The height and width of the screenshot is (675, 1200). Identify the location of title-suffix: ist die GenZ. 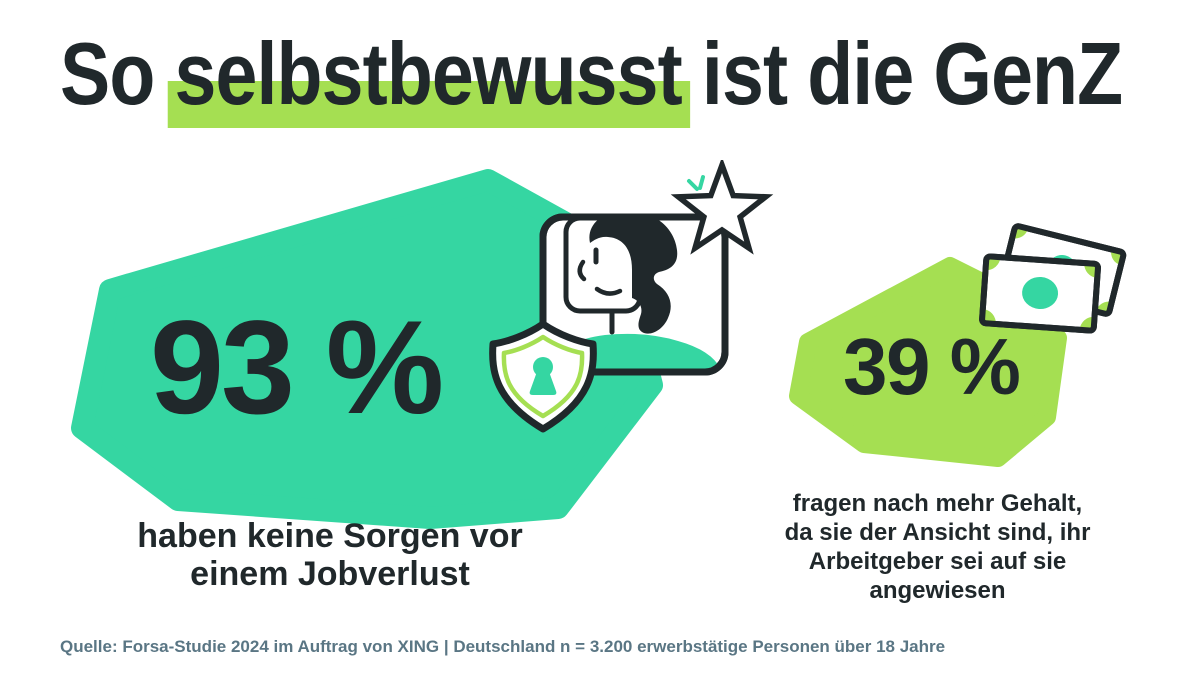
(902, 73).